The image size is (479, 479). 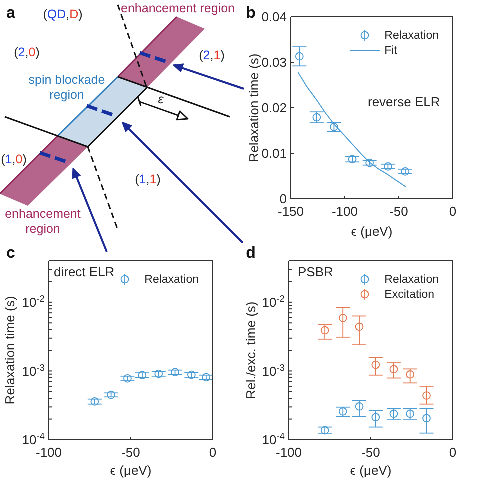 I want to click on text: (1,0), so click(x=14, y=159).